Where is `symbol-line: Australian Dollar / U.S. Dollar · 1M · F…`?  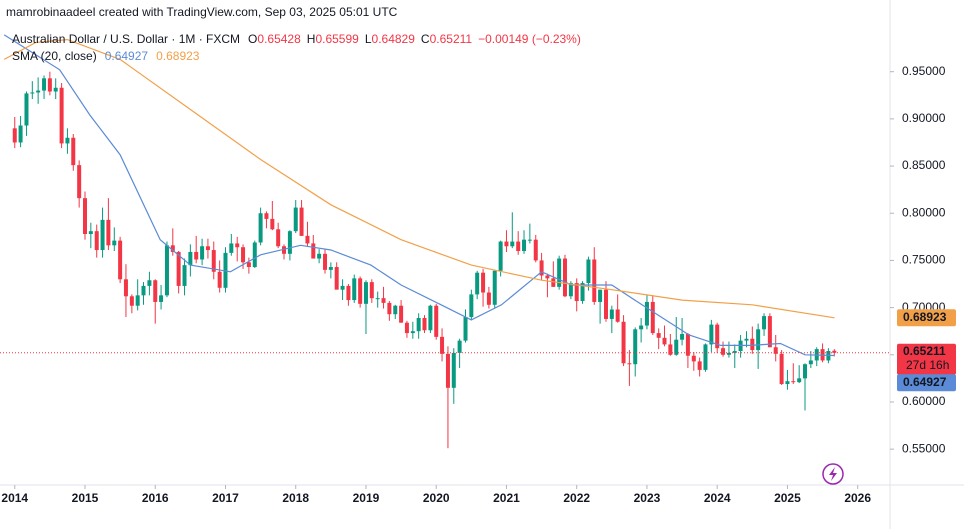
symbol-line: Australian Dollar / U.S. Dollar · 1M · F… is located at coordinates (296, 39).